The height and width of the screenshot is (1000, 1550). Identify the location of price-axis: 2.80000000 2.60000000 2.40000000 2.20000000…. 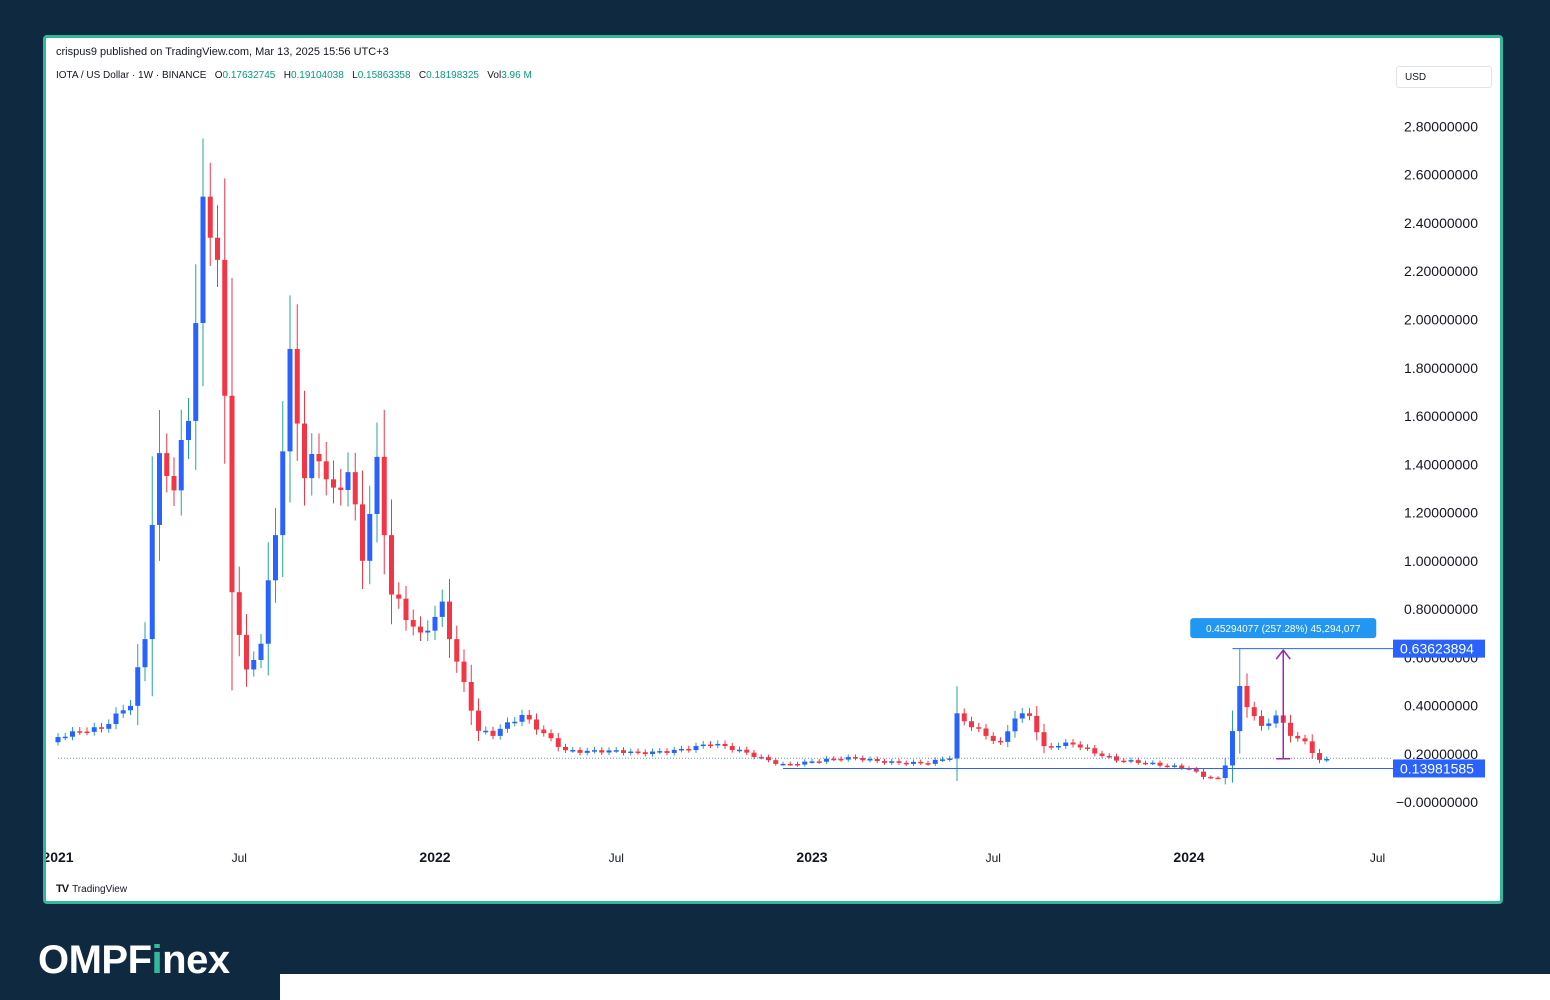
(1437, 464).